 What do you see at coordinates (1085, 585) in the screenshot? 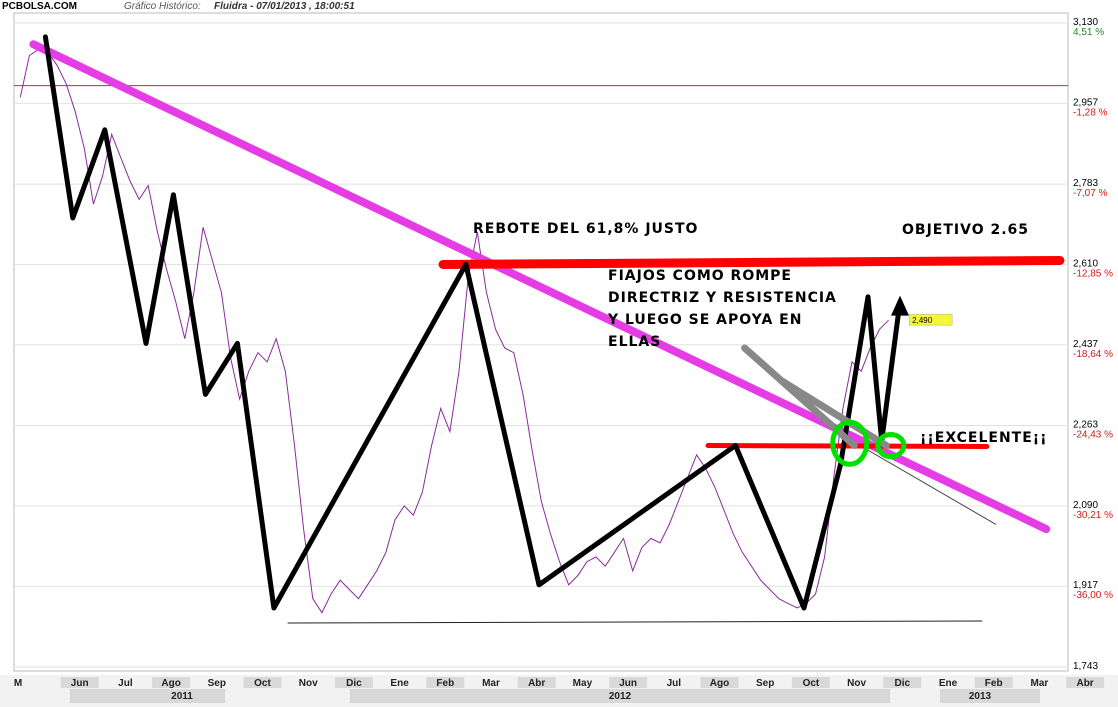
I see `y-tick-label: 1,917` at bounding box center [1085, 585].